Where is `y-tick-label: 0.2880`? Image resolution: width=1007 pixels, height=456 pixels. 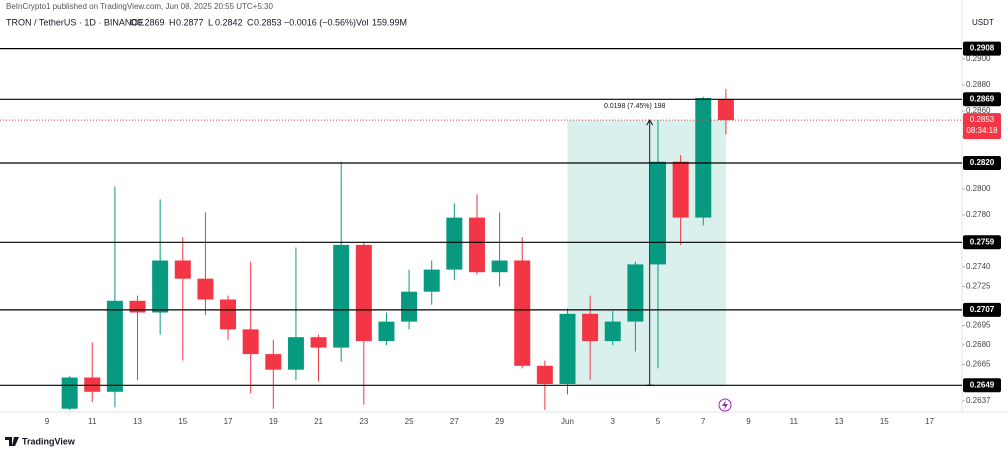 y-tick-label: 0.2880 is located at coordinates (978, 84).